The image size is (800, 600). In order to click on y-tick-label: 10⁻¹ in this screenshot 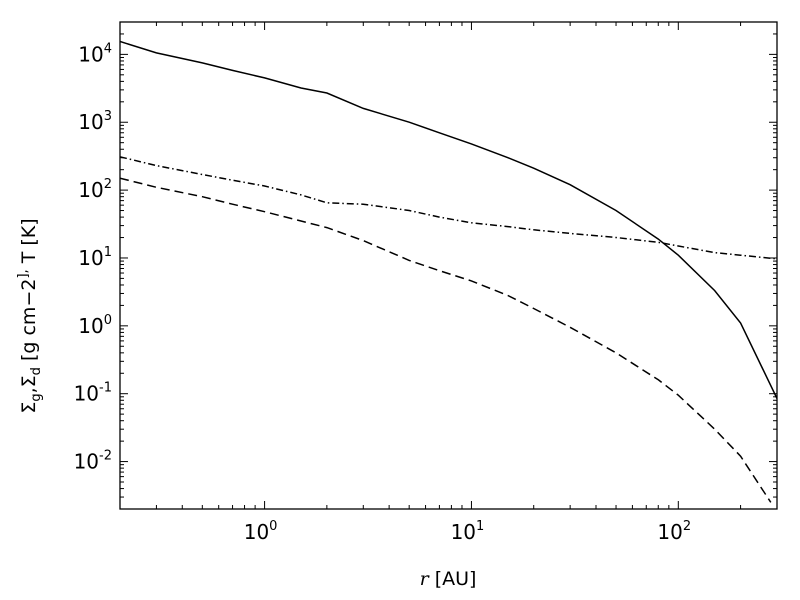, I will do `click(93, 393)`.